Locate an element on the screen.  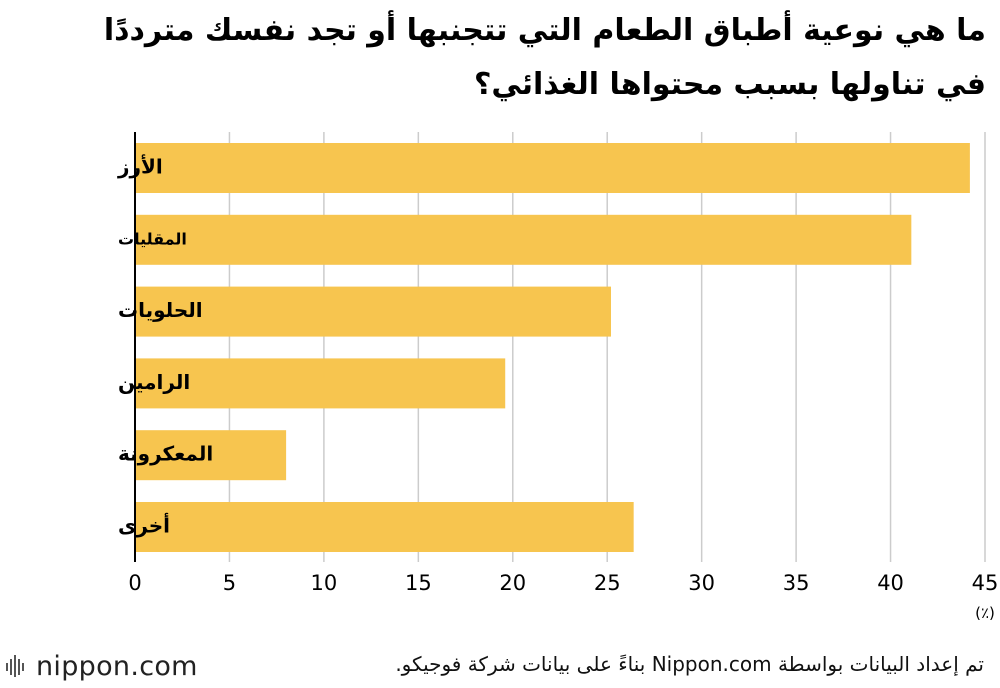
category-label: الحلويات is located at coordinates (160, 310).